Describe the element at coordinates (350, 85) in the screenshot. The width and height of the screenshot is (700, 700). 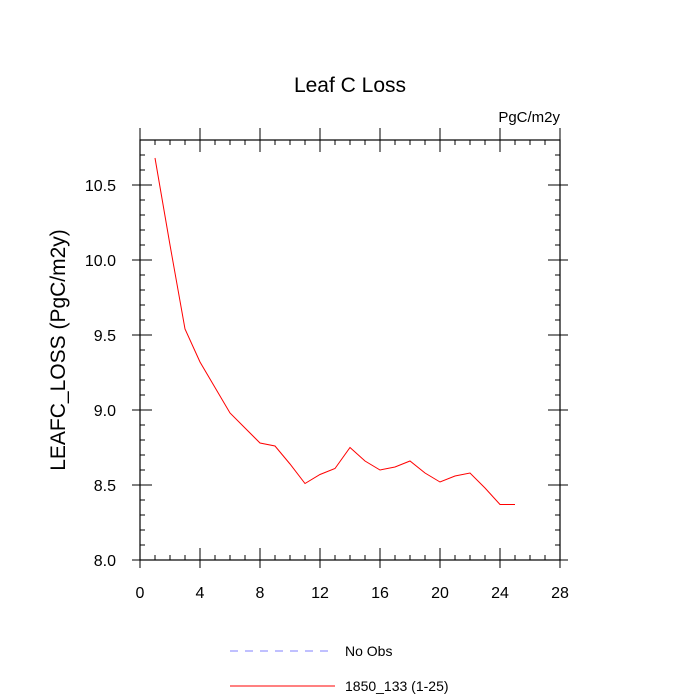
I see `chart-title: Leaf C Loss` at that location.